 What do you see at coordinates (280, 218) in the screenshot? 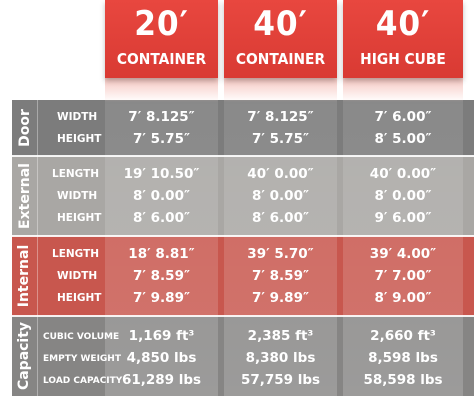
I see `cell-external-height-40: 8′ 6.00″` at bounding box center [280, 218].